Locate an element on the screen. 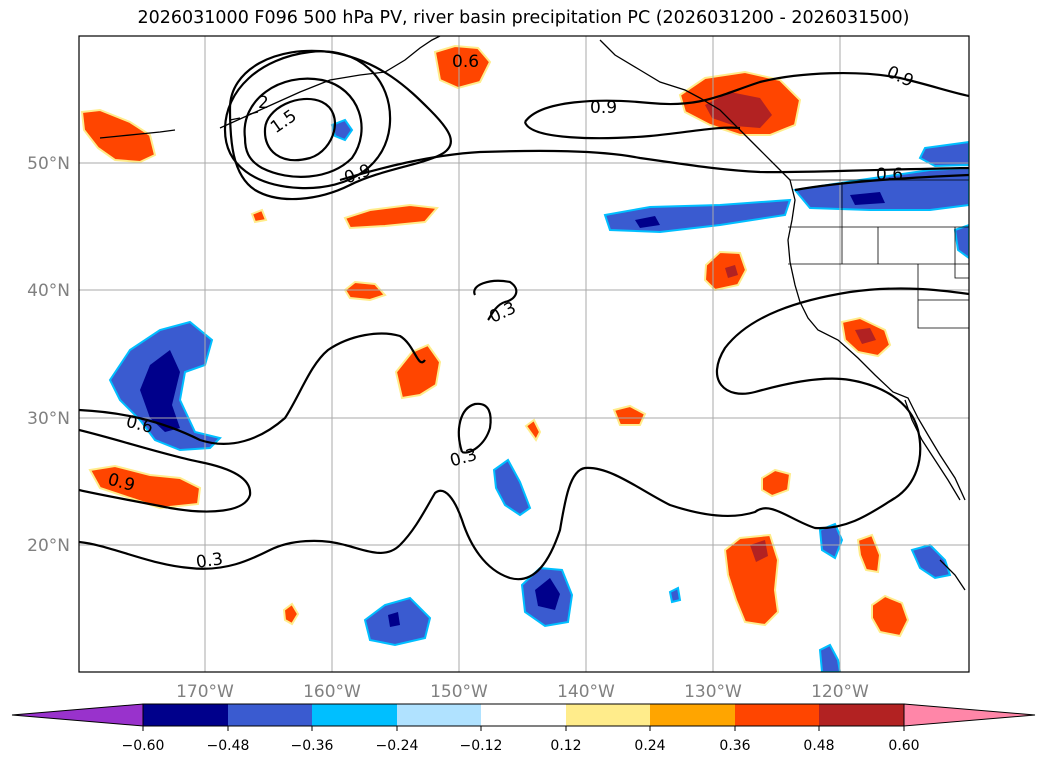 The image size is (1047, 765). aleutian-islands is located at coordinates (179, 125).